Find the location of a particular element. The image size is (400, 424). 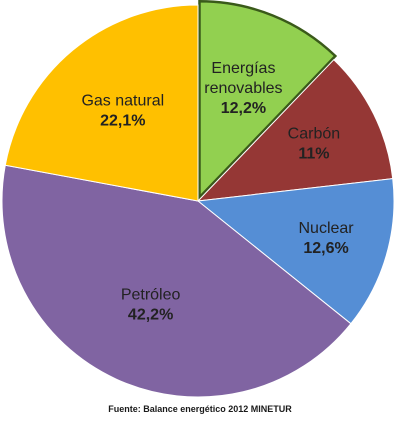

slice-name-label-0: Energías is located at coordinates (243, 68).